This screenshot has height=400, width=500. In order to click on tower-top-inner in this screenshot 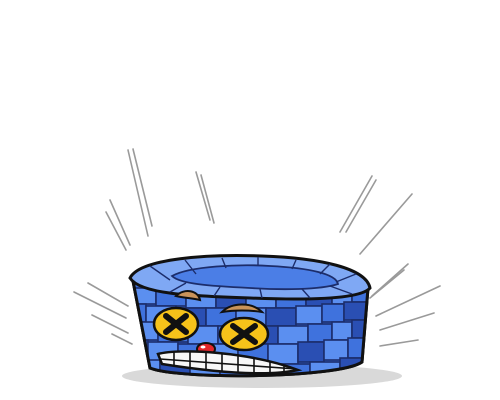, I will do `click(255, 277)`.